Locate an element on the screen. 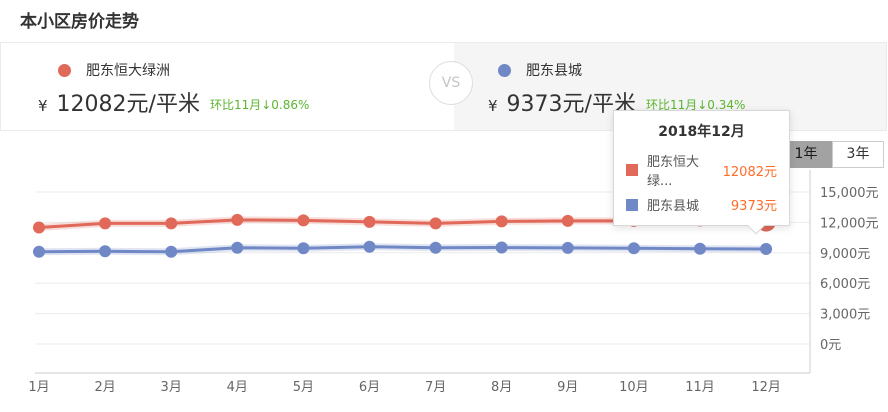 This screenshot has height=412, width=888. x-axis-label: 9月 is located at coordinates (567, 387).